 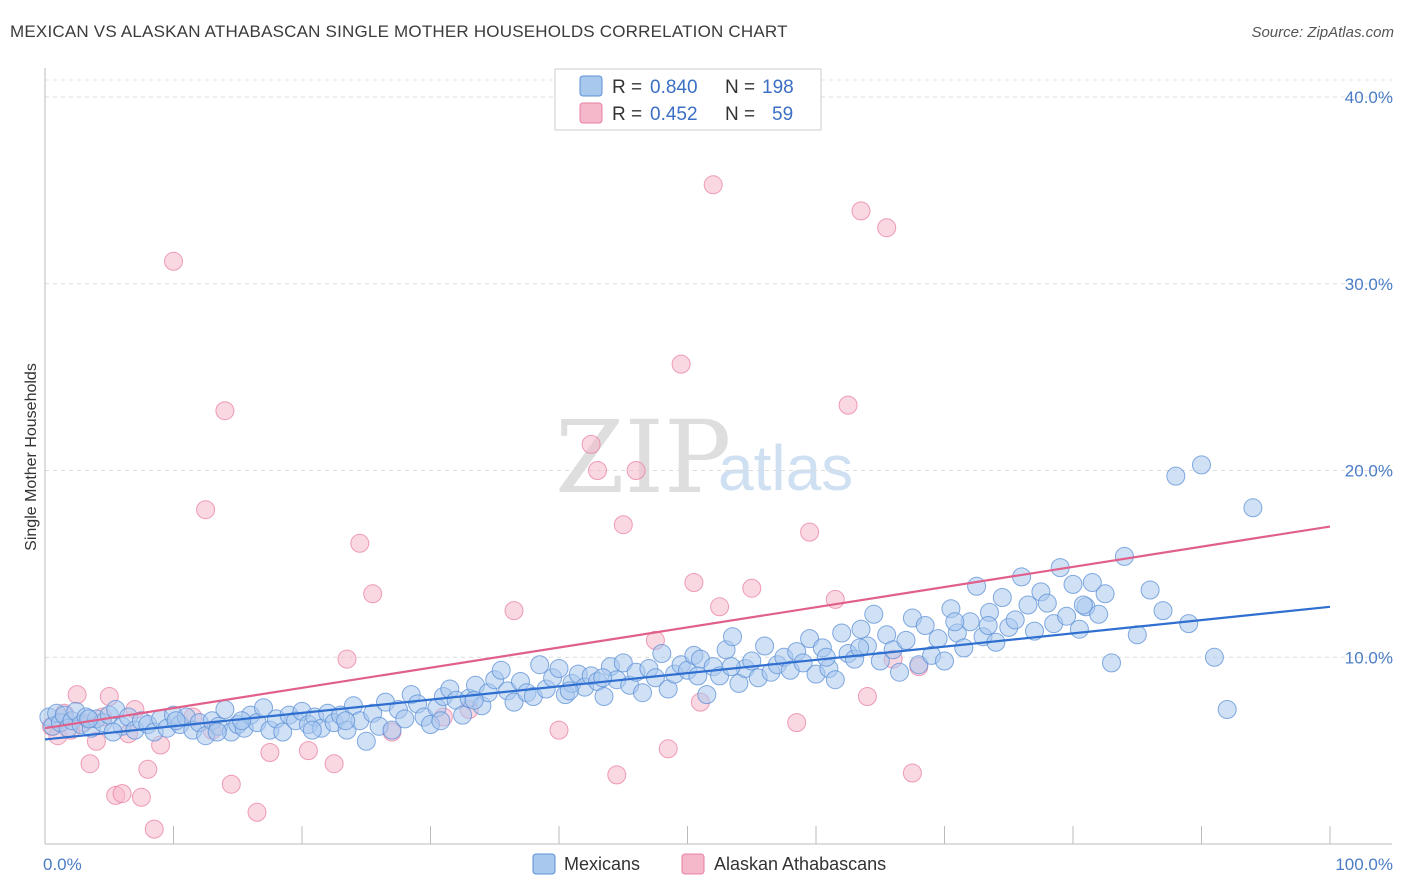 I want to click on legend-n-value-athabascans: 59, so click(x=782, y=114).